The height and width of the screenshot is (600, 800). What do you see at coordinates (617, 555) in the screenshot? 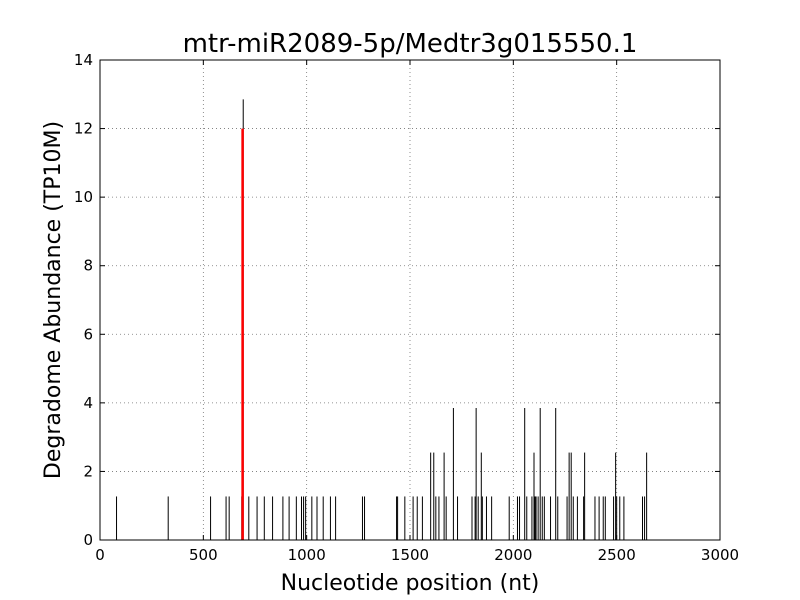
I see `x-tick-label: 2500` at bounding box center [617, 555].